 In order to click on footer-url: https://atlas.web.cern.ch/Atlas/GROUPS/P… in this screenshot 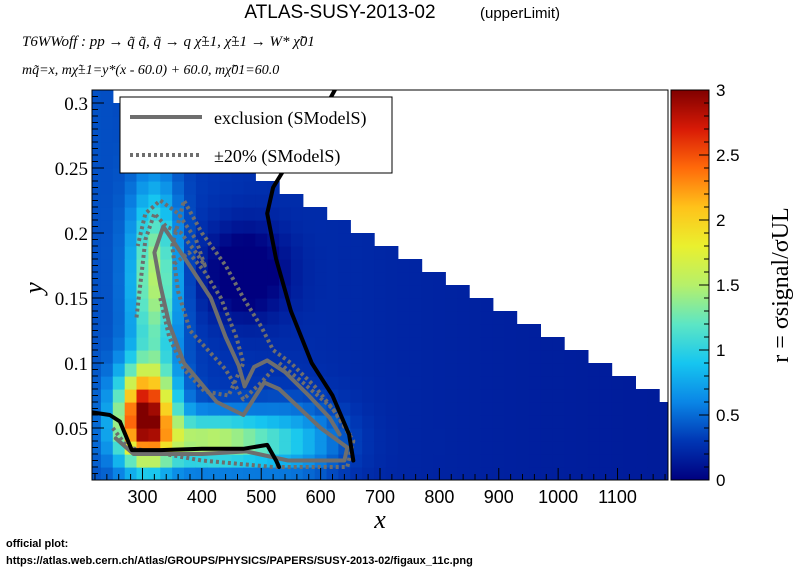, I will do `click(239, 561)`.